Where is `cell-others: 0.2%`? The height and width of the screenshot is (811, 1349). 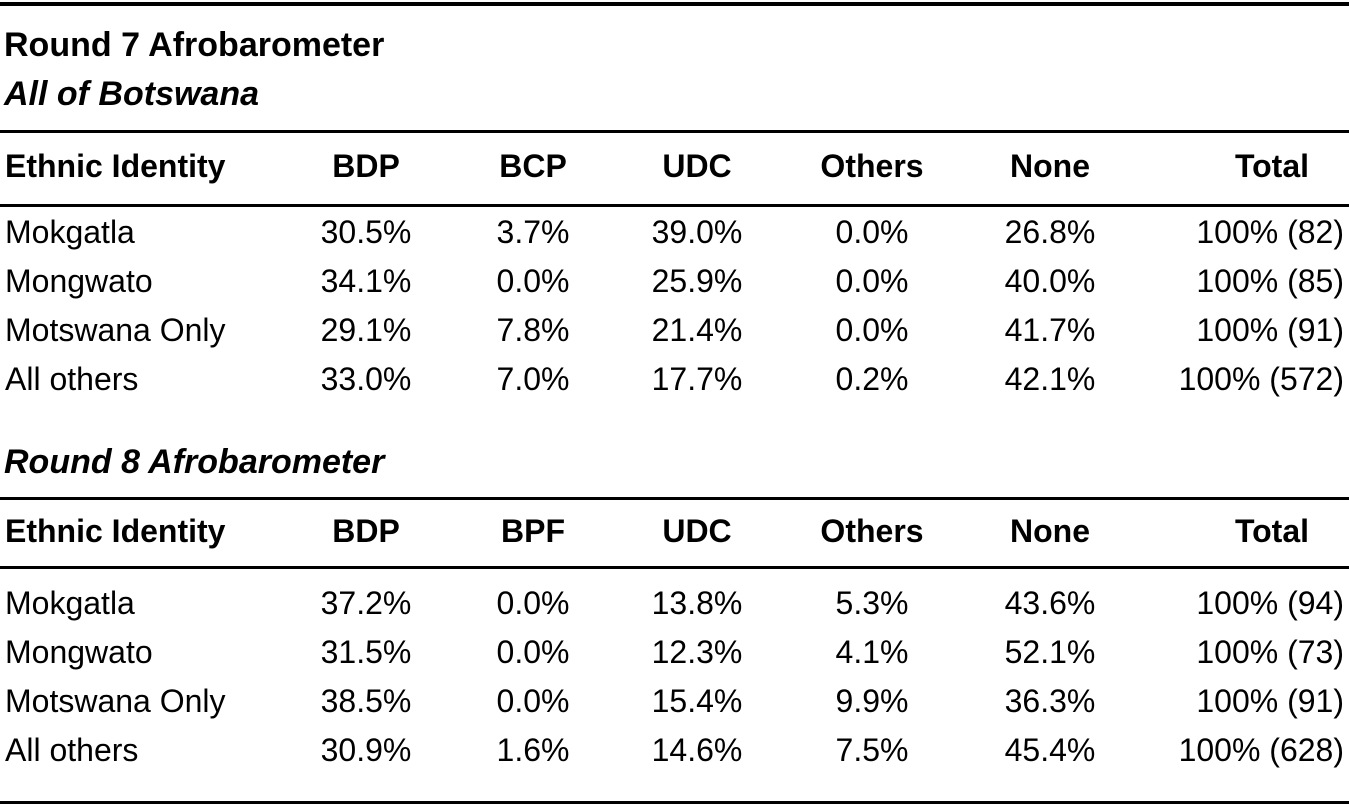 cell-others: 0.2% is located at coordinates (872, 379).